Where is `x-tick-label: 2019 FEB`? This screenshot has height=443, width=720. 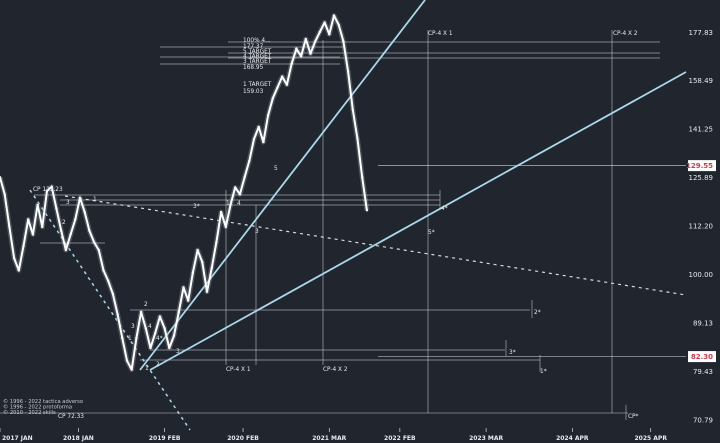
x-tick-label: 2019 FEB is located at coordinates (165, 438).